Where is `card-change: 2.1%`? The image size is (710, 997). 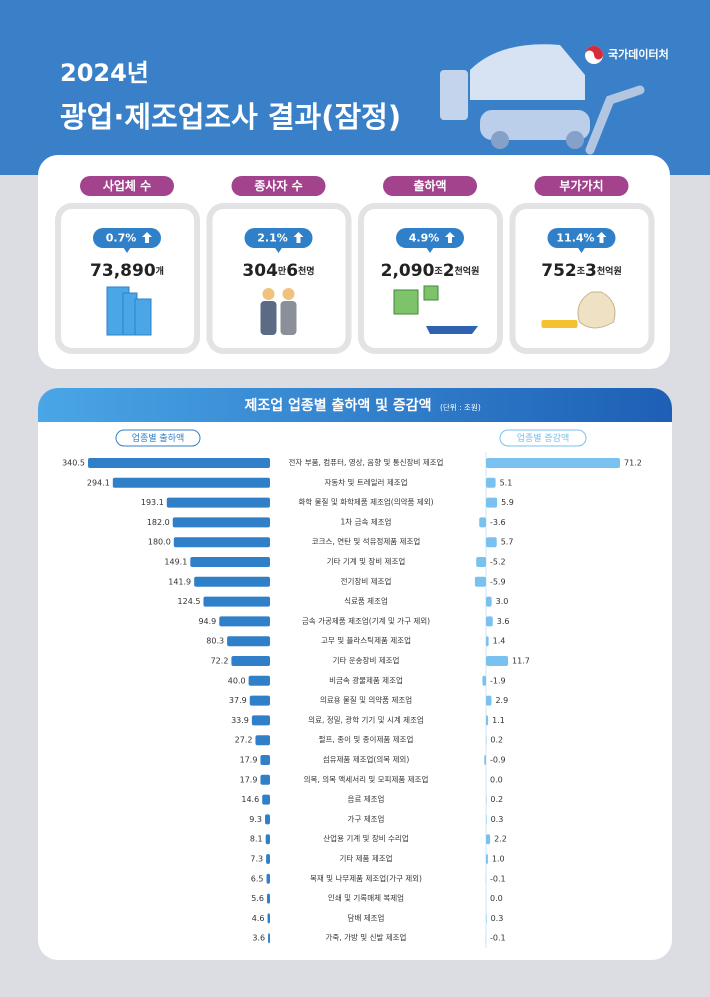
card-change: 2.1% is located at coordinates (272, 238).